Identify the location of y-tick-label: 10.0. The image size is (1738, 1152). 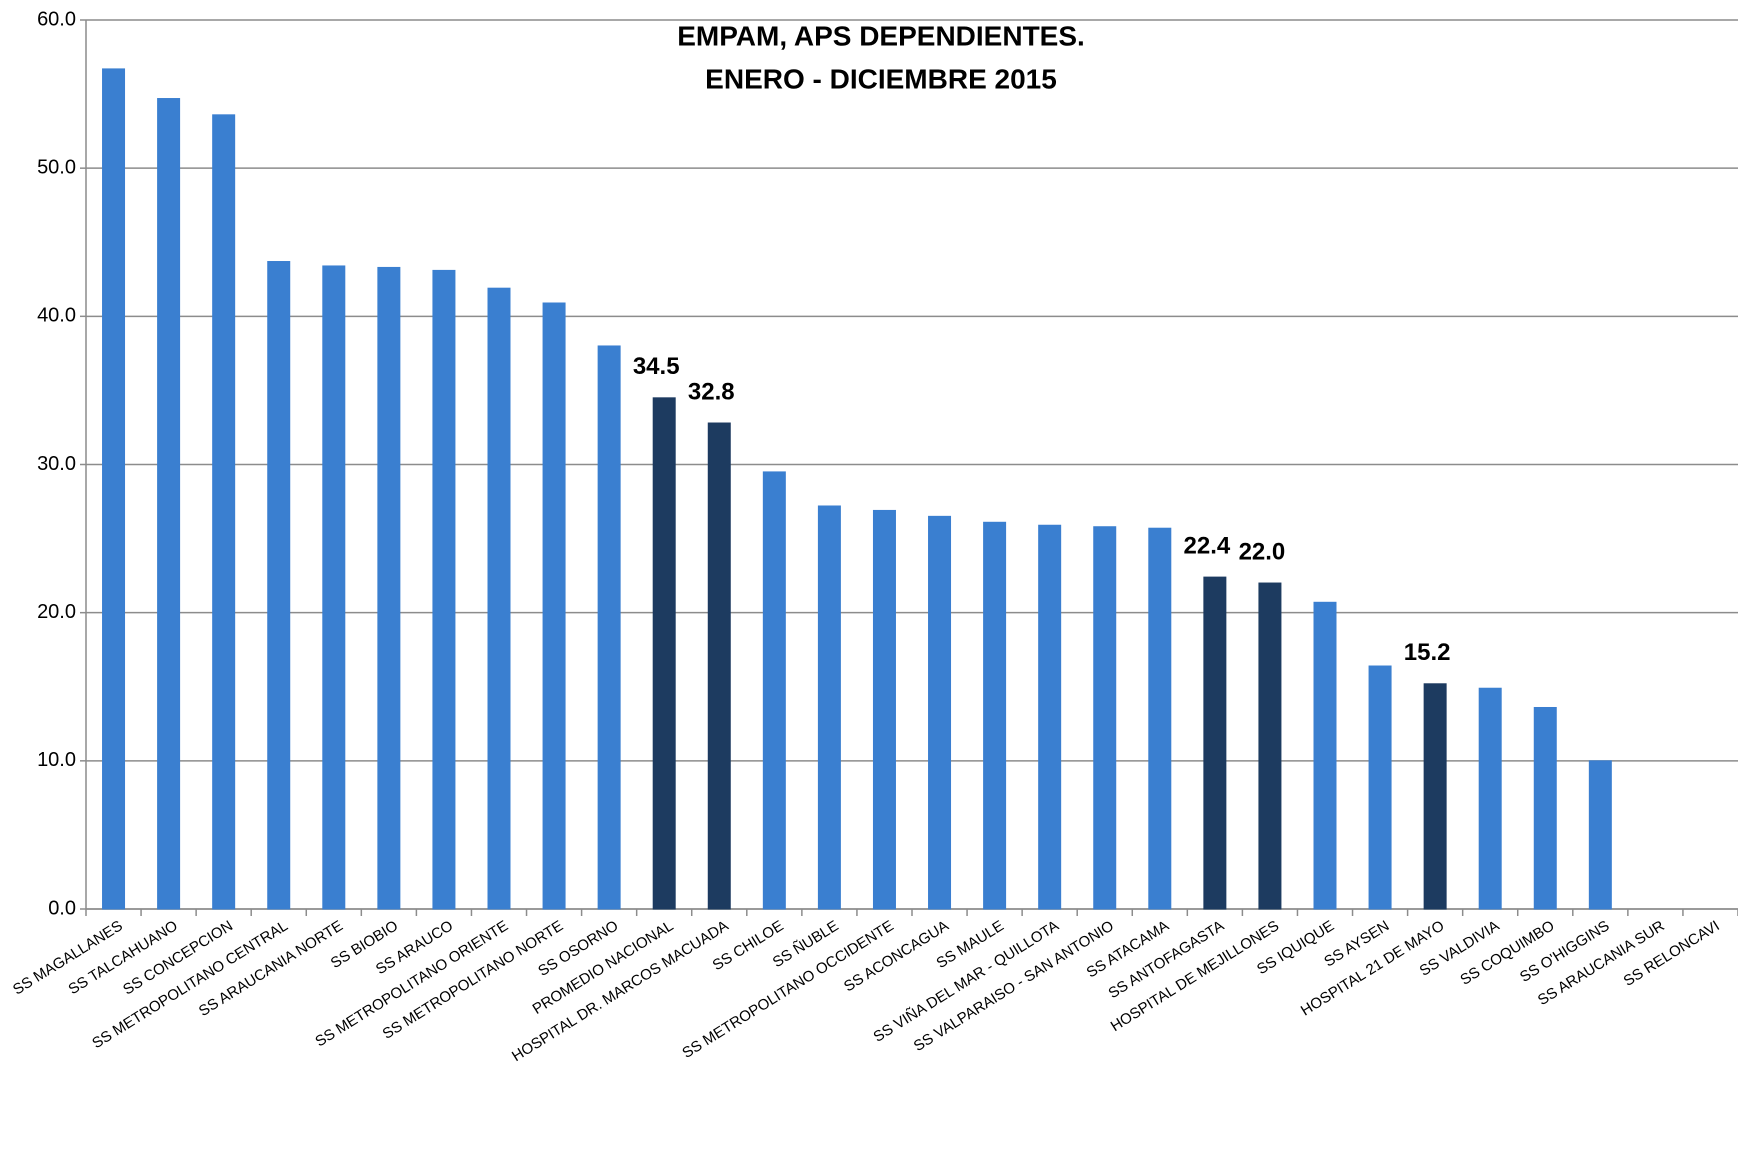
(56, 760).